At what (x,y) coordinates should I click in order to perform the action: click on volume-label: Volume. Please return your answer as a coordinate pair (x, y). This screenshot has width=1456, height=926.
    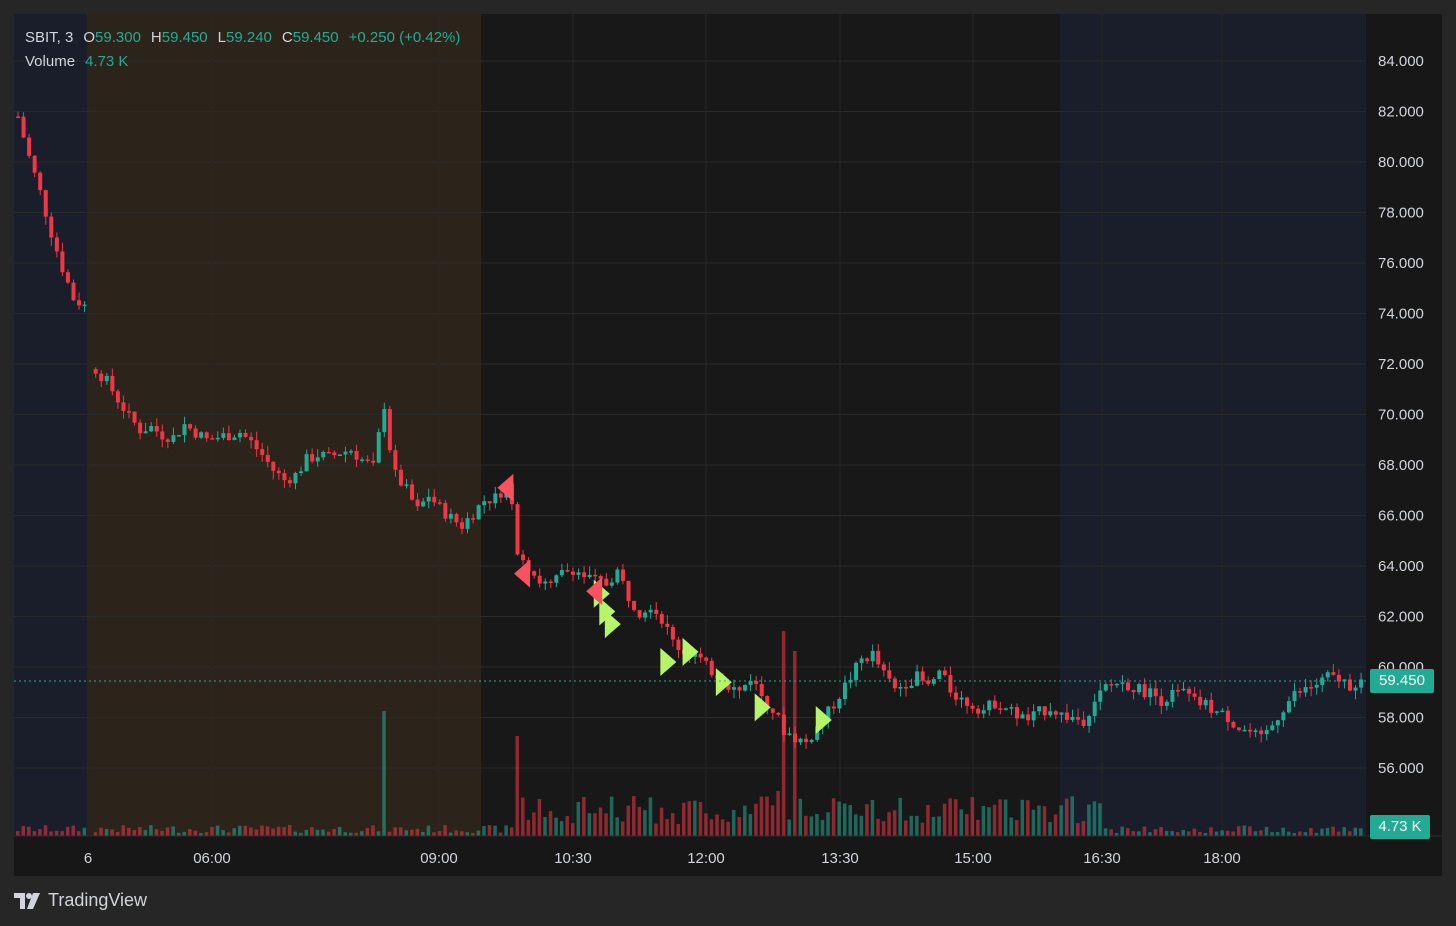
    Looking at the image, I should click on (50, 61).